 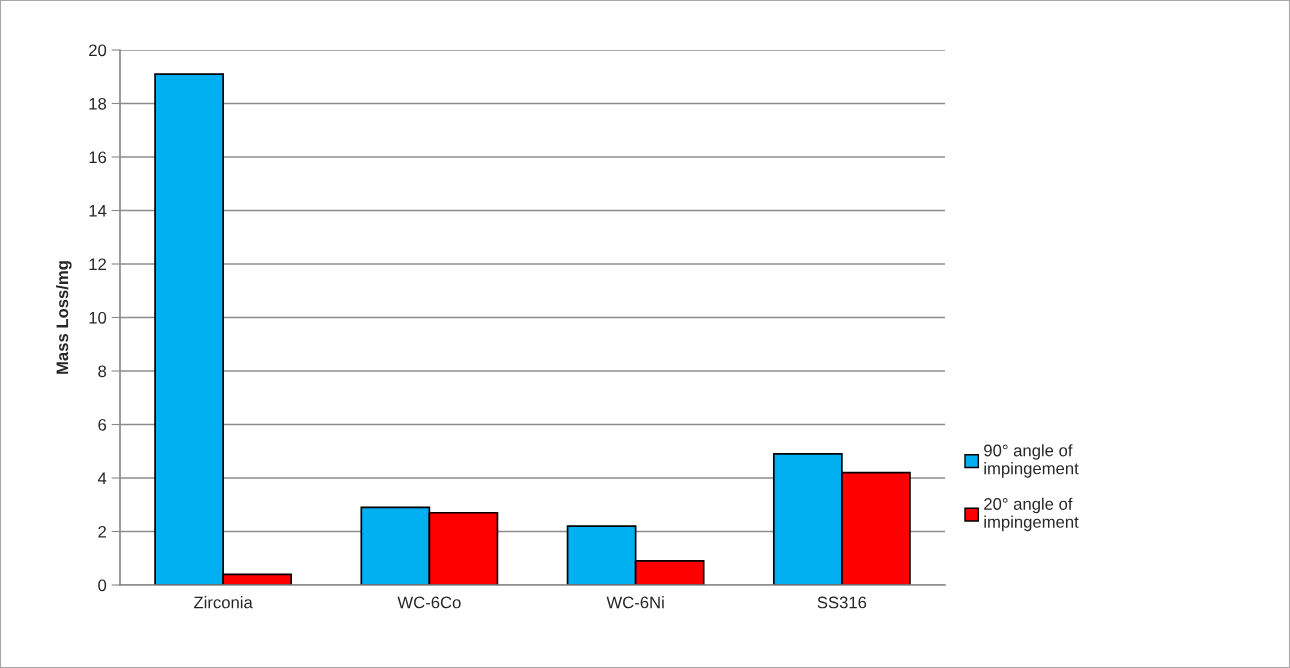 I want to click on y-tick-label: 6, so click(x=102, y=424).